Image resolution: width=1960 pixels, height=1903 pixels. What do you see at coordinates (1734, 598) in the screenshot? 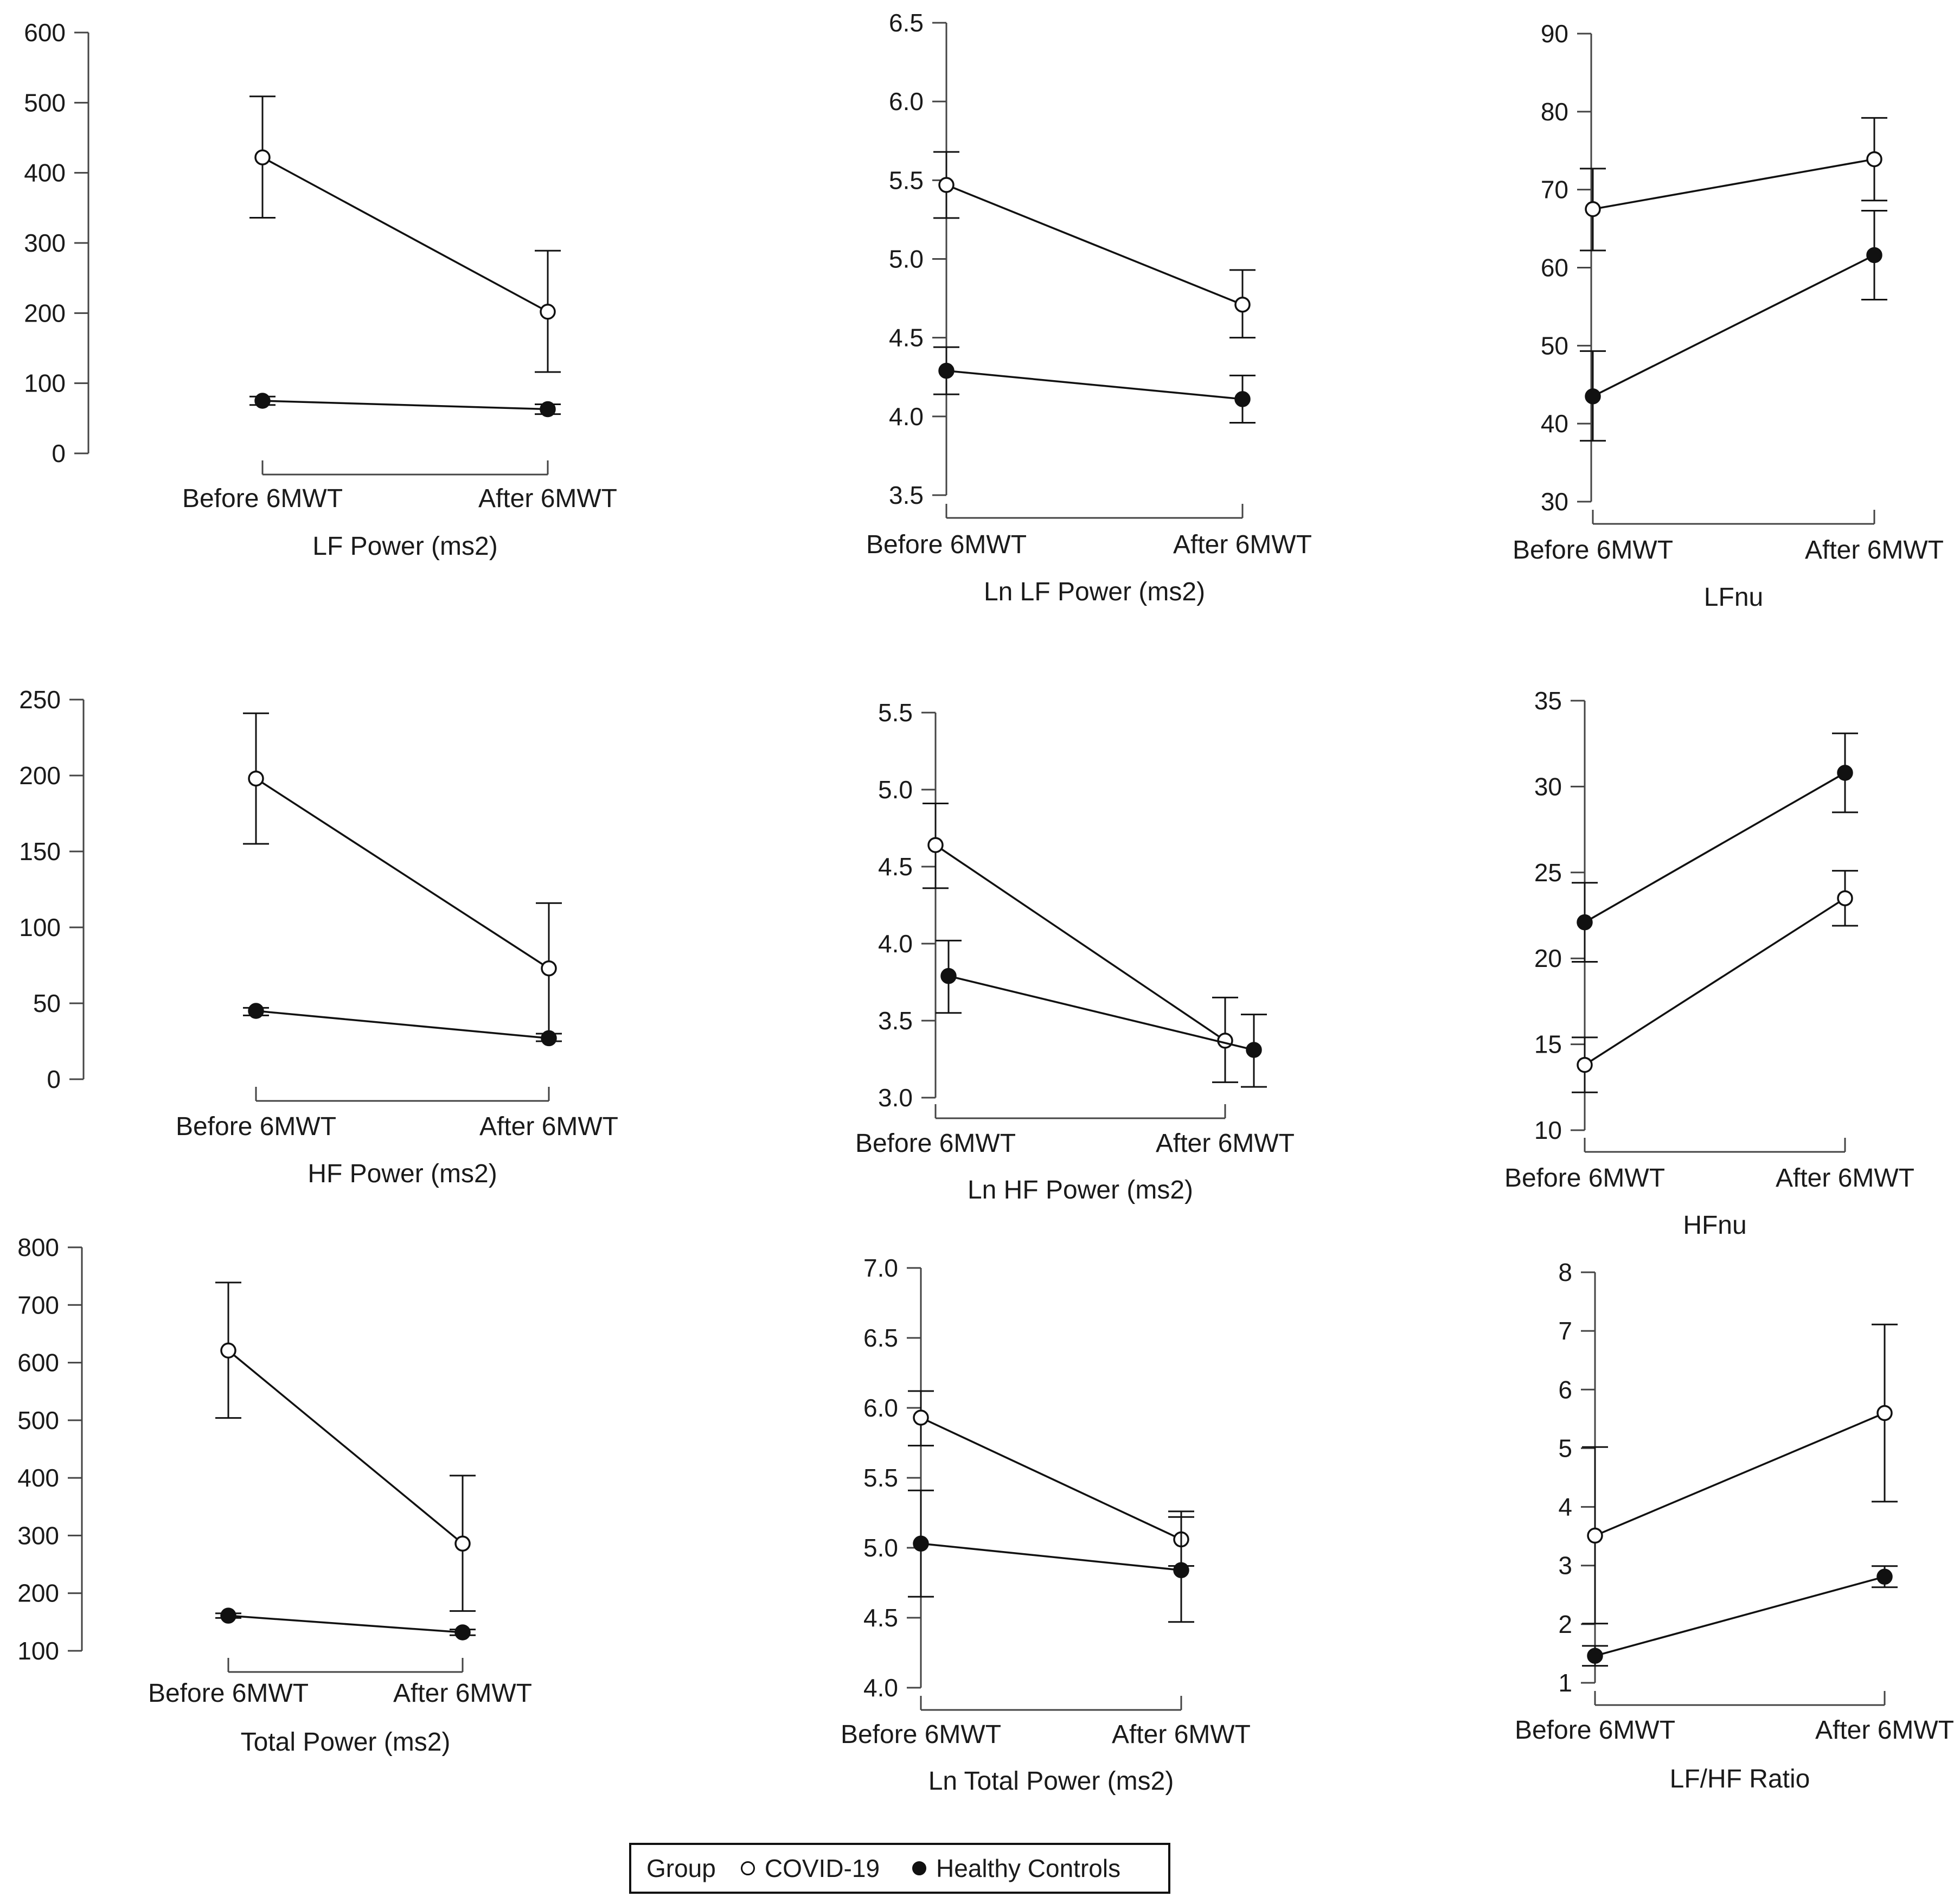
I see `x-axis-title: LFnu` at bounding box center [1734, 598].